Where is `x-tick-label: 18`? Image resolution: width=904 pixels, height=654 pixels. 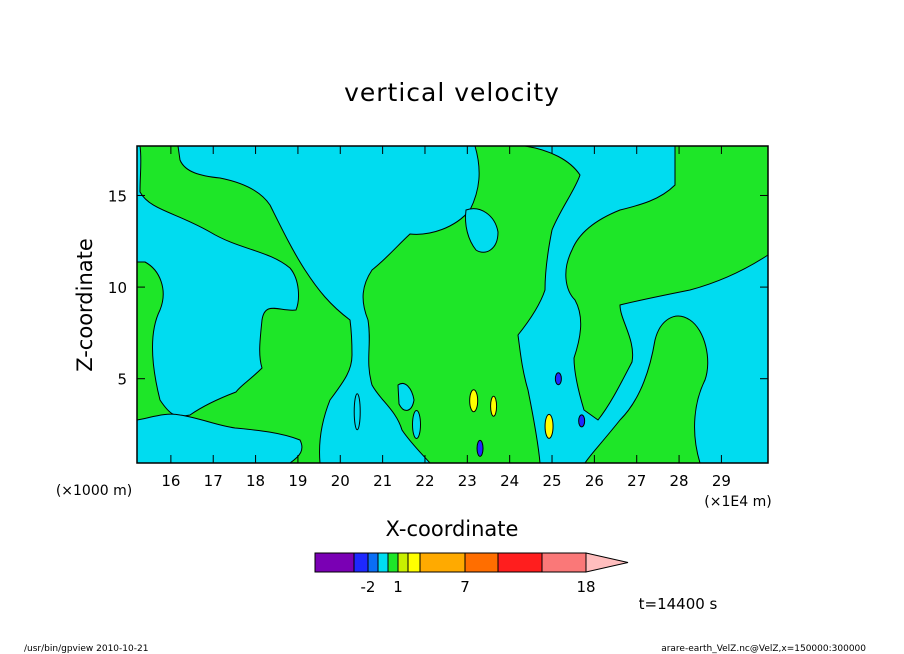
x-tick-label: 18 is located at coordinates (255, 481).